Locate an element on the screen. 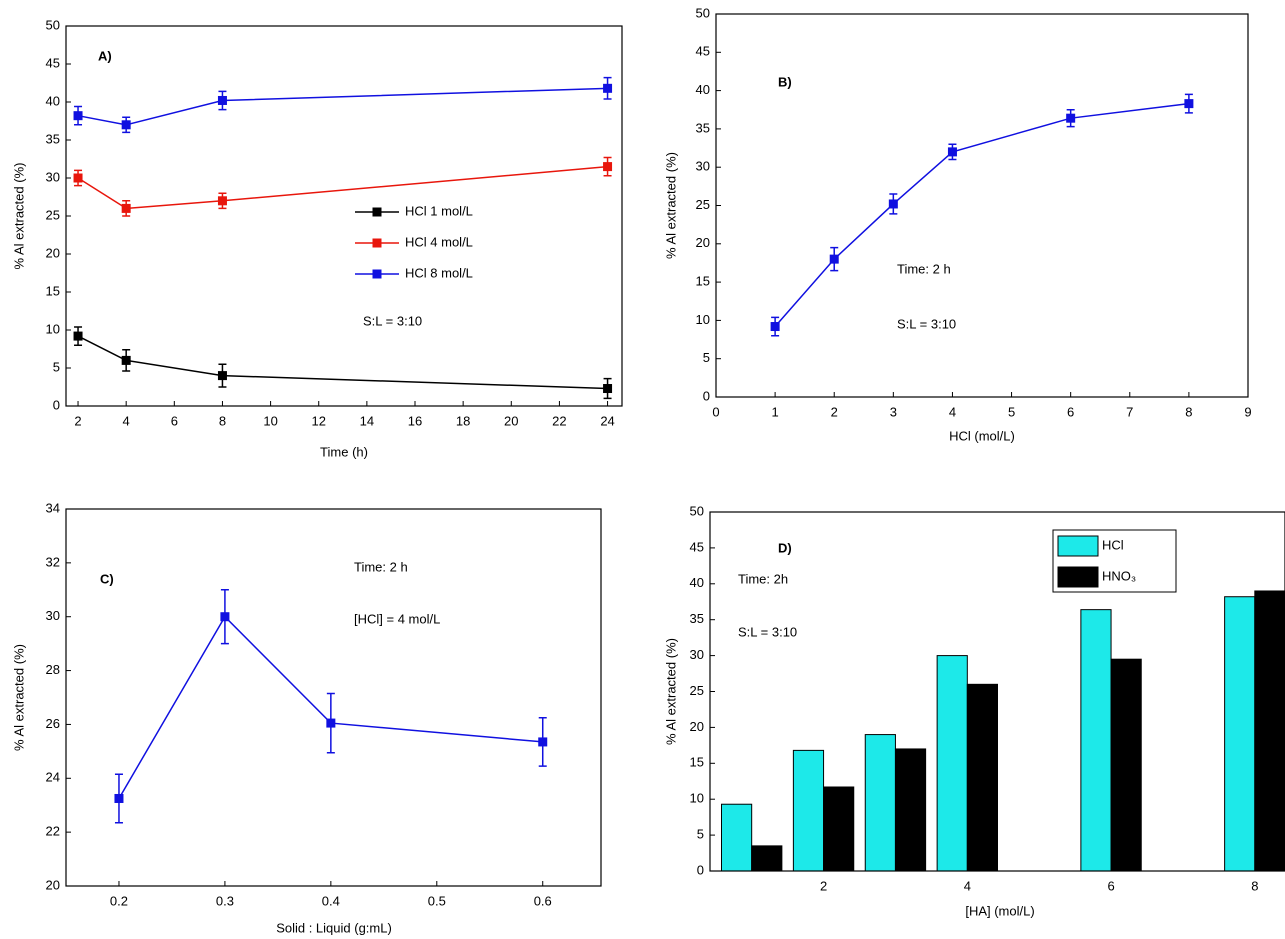 This screenshot has width=1285, height=939. annotation: [HCl] = 4 mol/L is located at coordinates (397, 618).